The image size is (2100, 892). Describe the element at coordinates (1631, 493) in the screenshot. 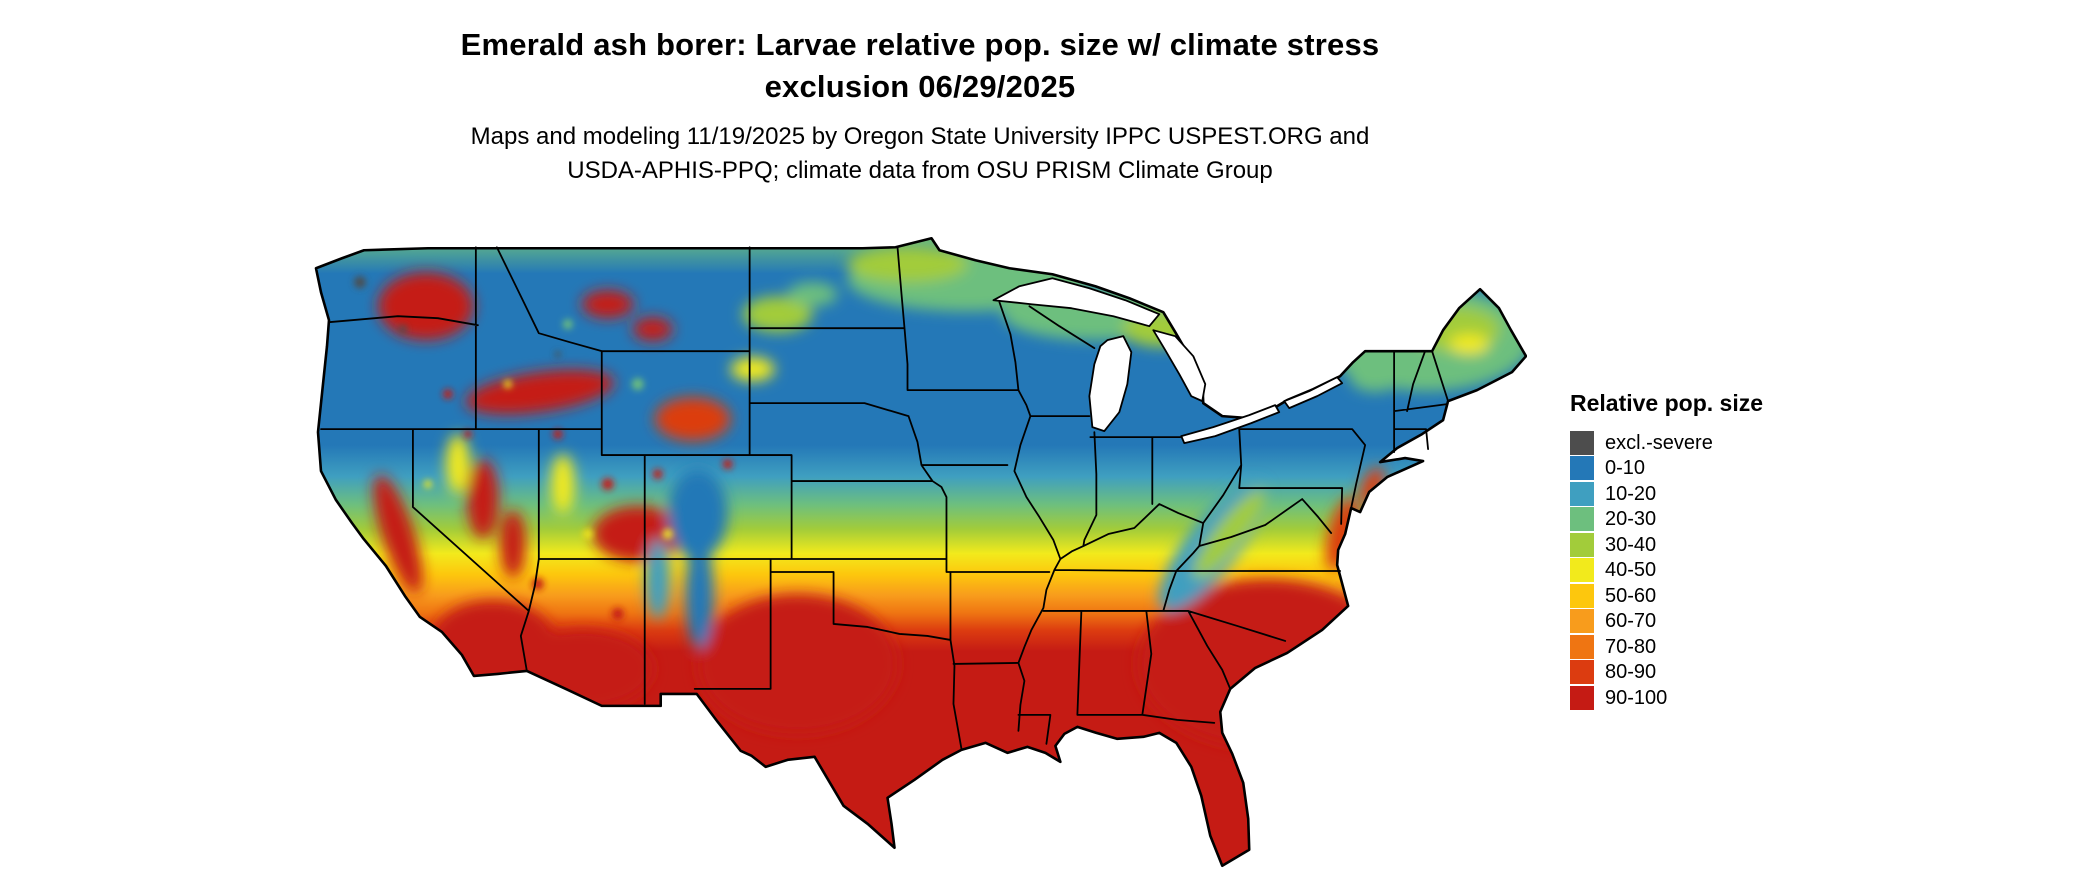

I see `legend-item-label: 10-20` at that location.